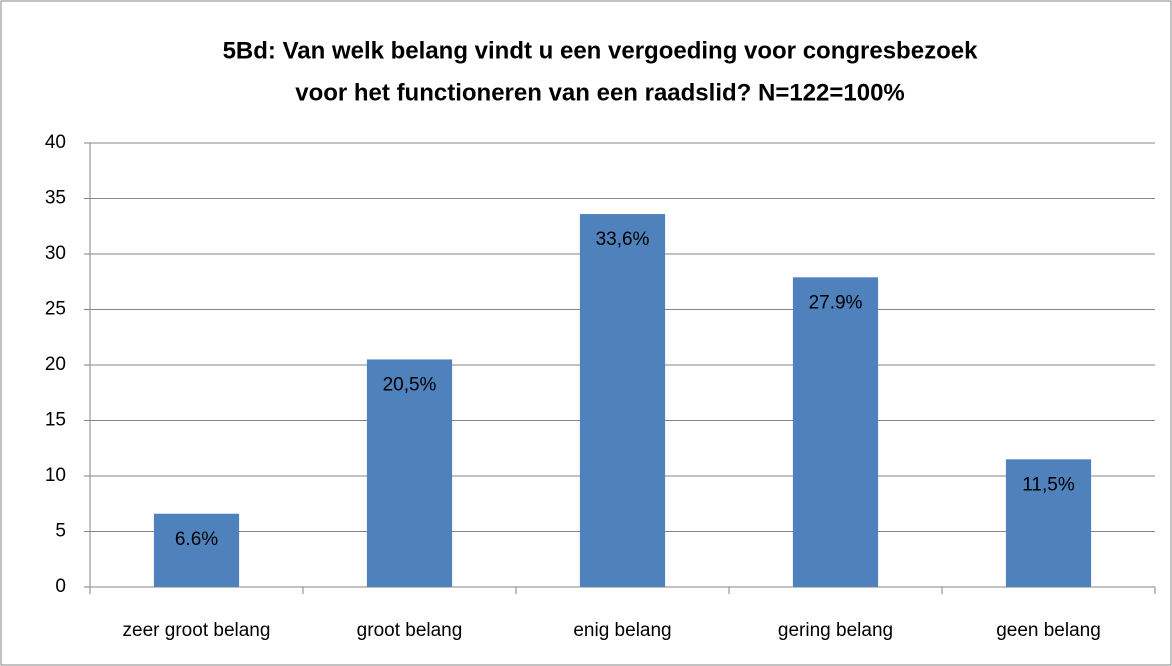 Image resolution: width=1172 pixels, height=666 pixels. What do you see at coordinates (55, 420) in the screenshot?
I see `y-tick-label: 15` at bounding box center [55, 420].